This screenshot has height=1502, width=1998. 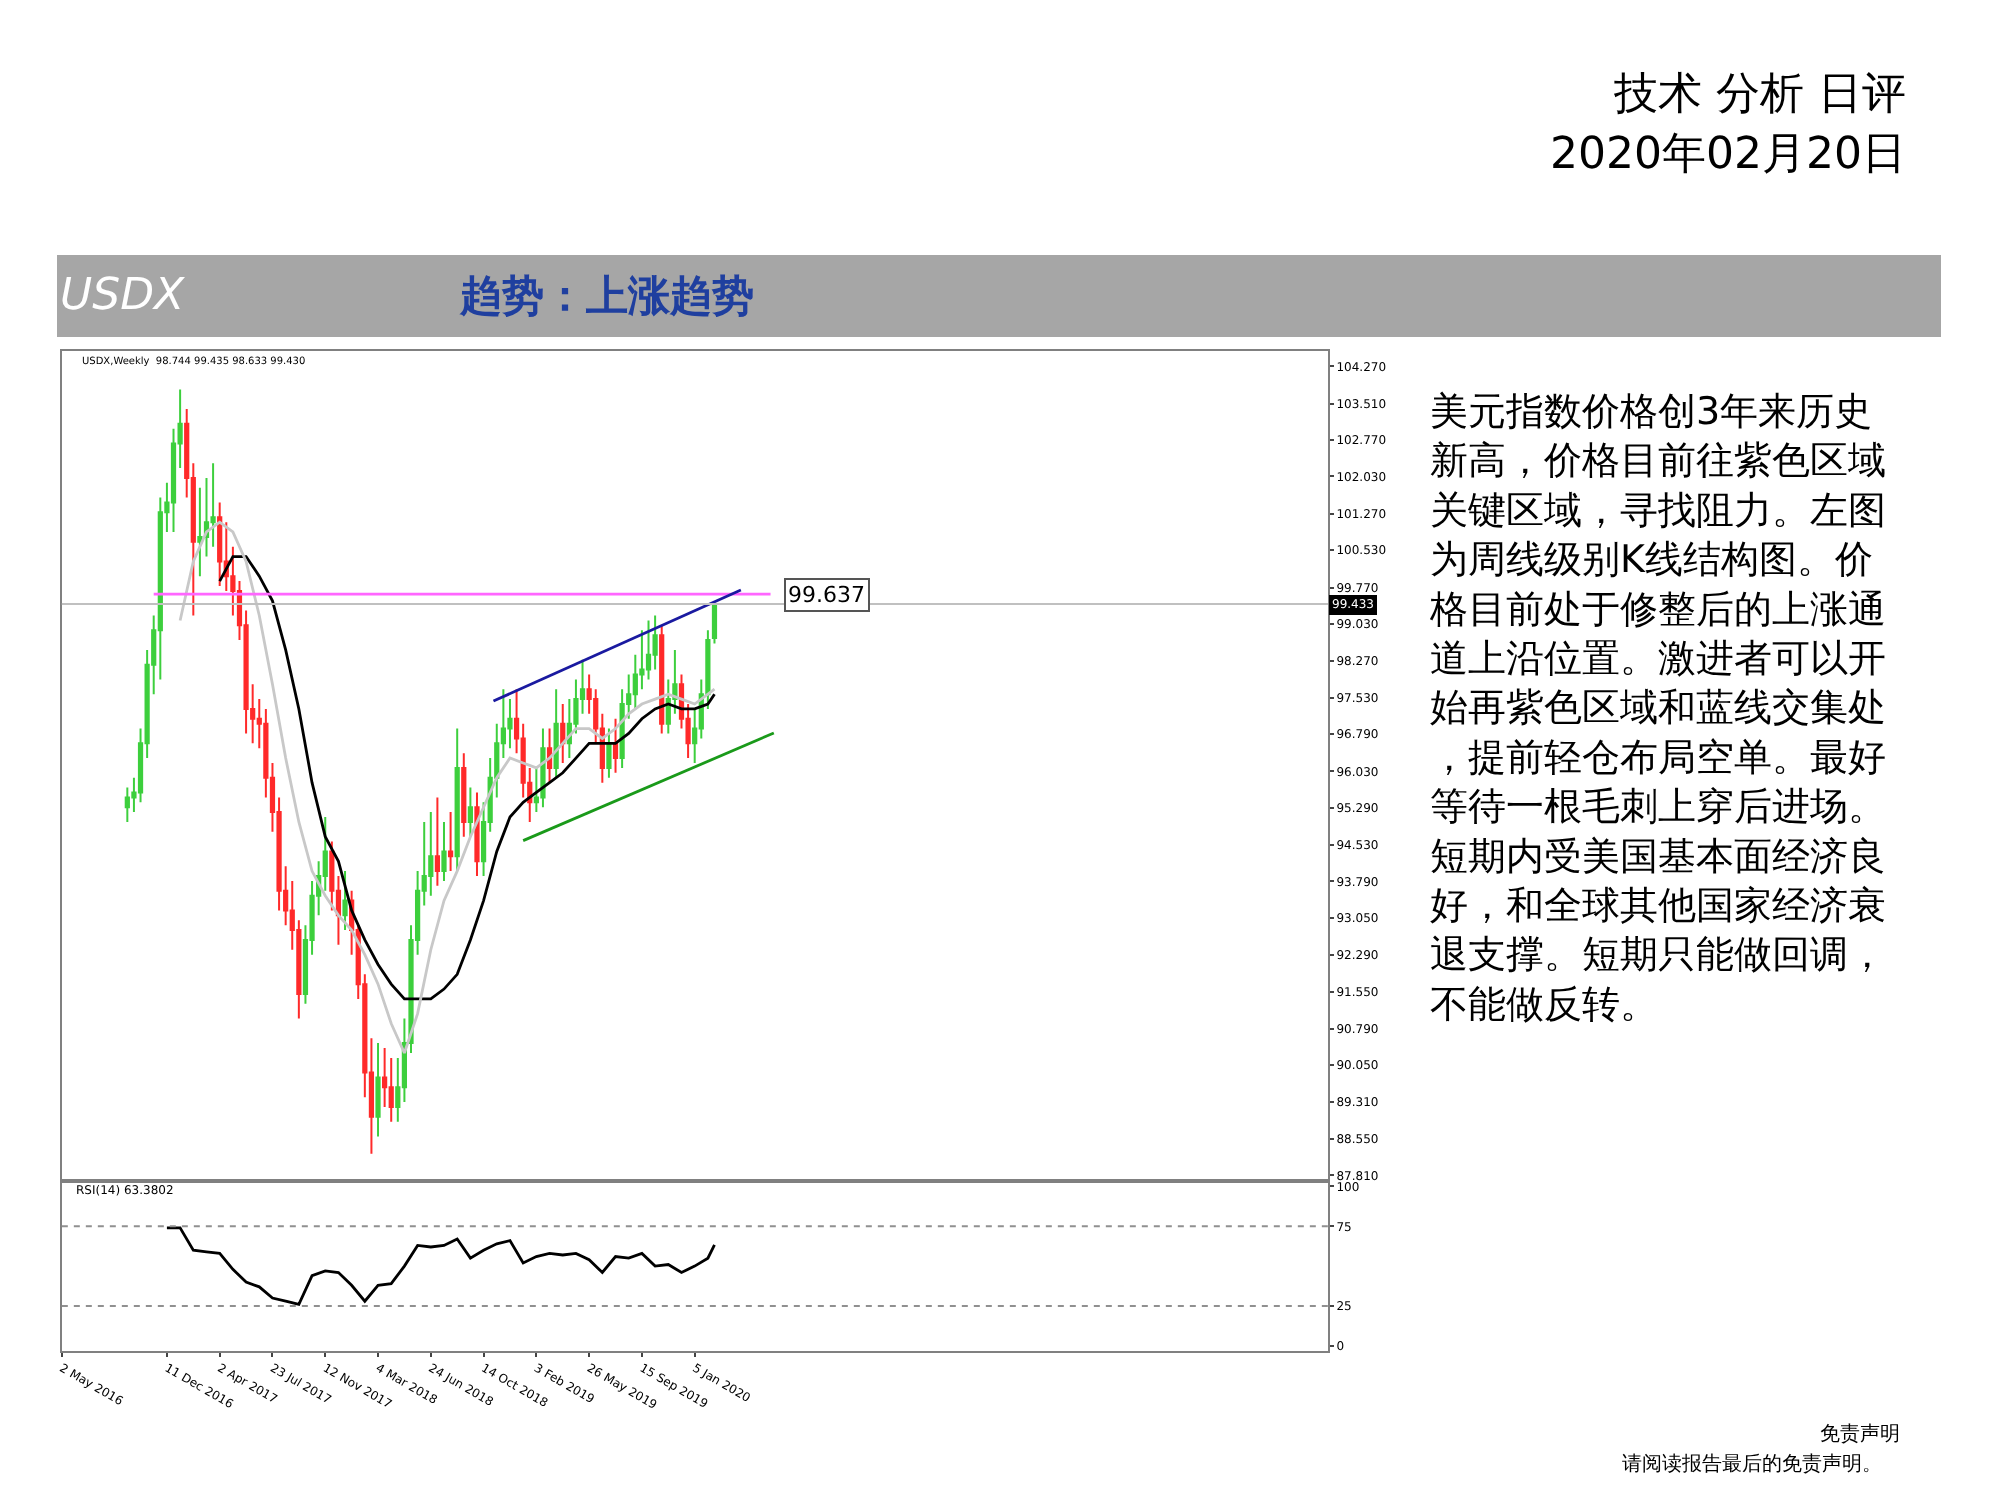 What do you see at coordinates (606, 296) in the screenshot?
I see `chart-subtitle: 趋势：上涨趋势` at bounding box center [606, 296].